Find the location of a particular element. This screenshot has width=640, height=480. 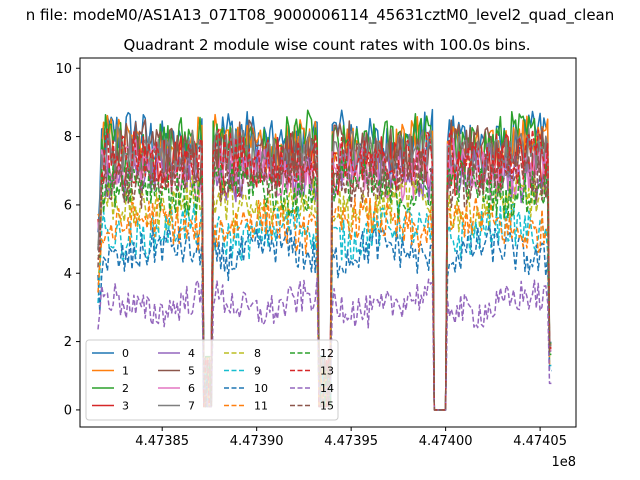

legend-label-2: 2 is located at coordinates (125, 388).